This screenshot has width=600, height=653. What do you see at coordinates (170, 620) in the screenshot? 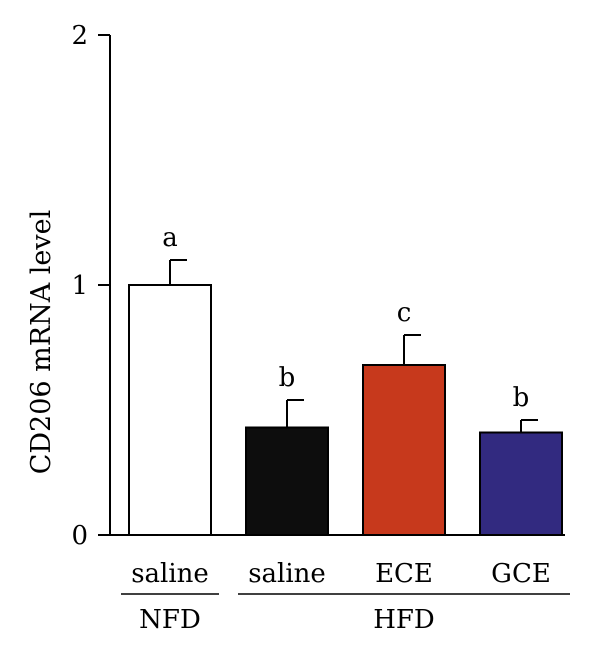
I see `group-label-0: NFD` at bounding box center [170, 620].